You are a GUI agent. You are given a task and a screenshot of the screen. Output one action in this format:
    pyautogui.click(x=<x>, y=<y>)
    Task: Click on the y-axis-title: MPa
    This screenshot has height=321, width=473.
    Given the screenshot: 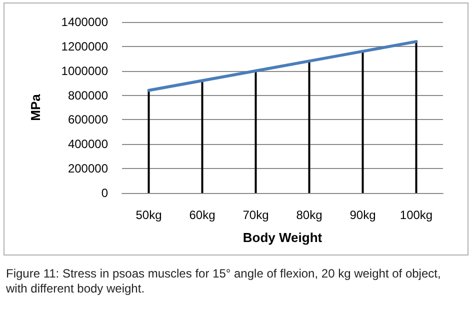 What is the action you would take?
    pyautogui.click(x=35, y=107)
    